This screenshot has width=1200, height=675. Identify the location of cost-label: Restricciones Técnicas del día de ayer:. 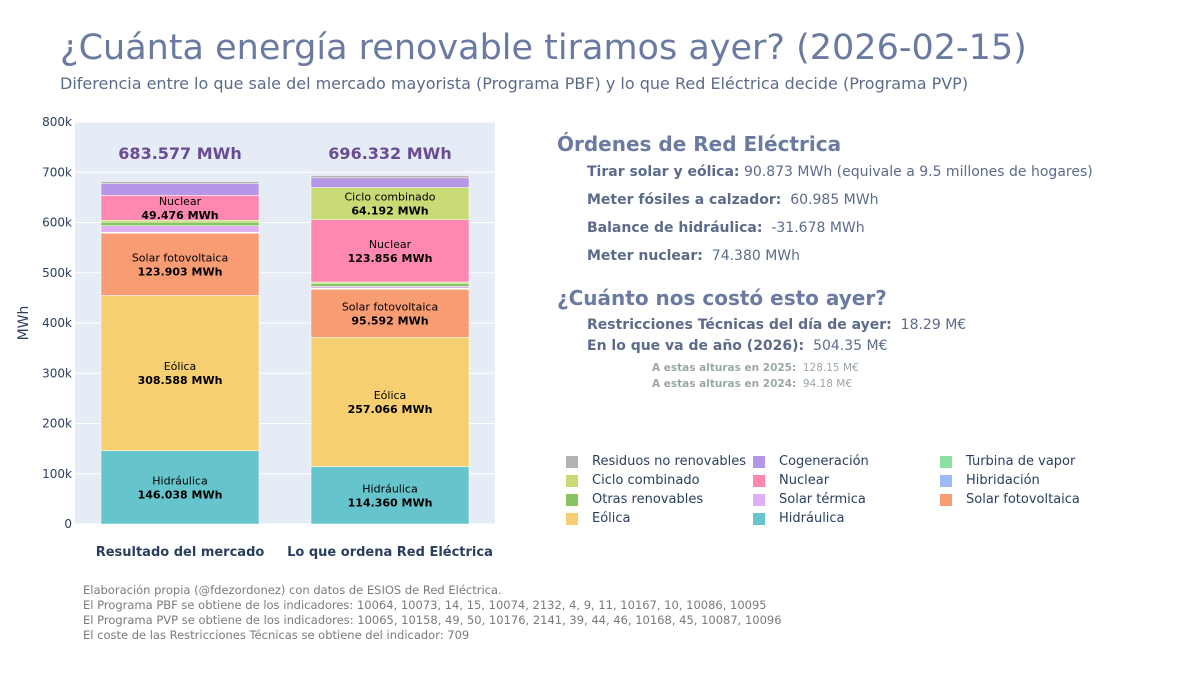
(739, 325).